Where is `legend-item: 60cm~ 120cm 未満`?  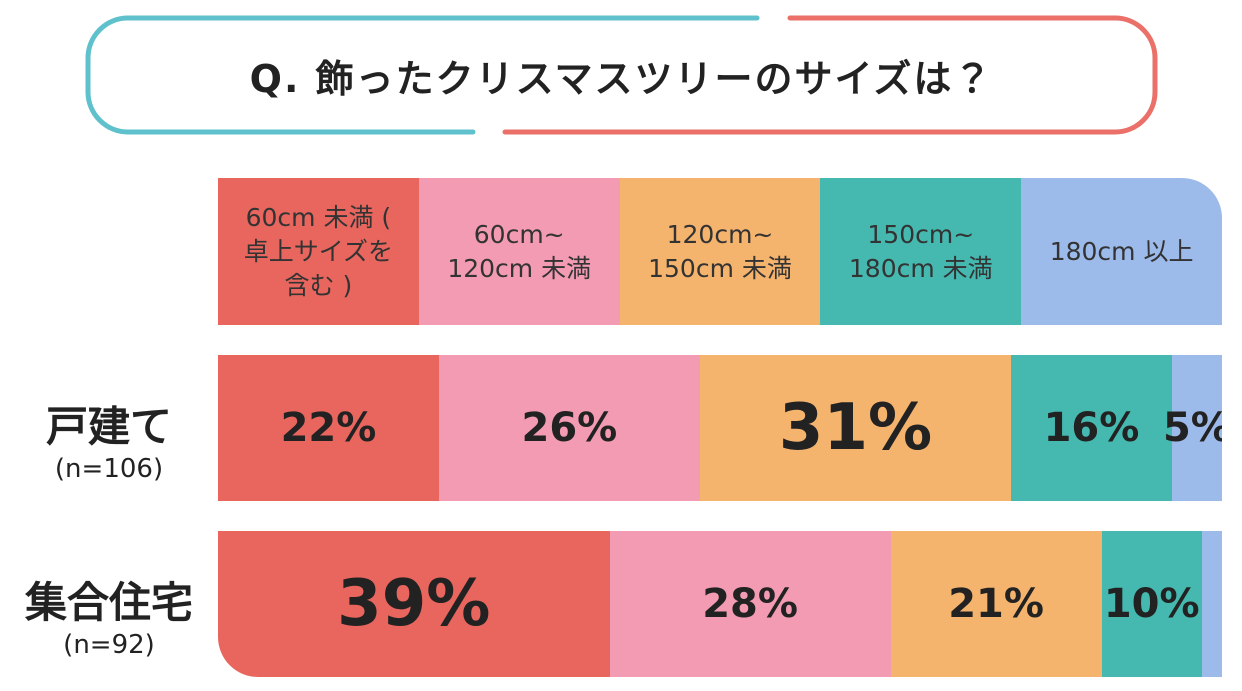 legend-item: 60cm~ 120cm 未満 is located at coordinates (519, 251).